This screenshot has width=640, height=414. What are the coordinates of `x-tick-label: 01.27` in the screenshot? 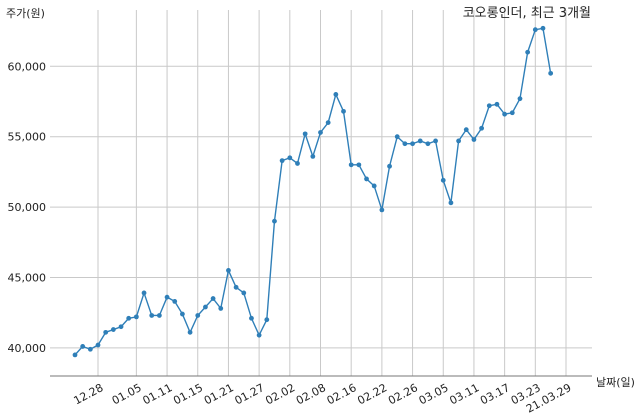 It's located at (250, 394).